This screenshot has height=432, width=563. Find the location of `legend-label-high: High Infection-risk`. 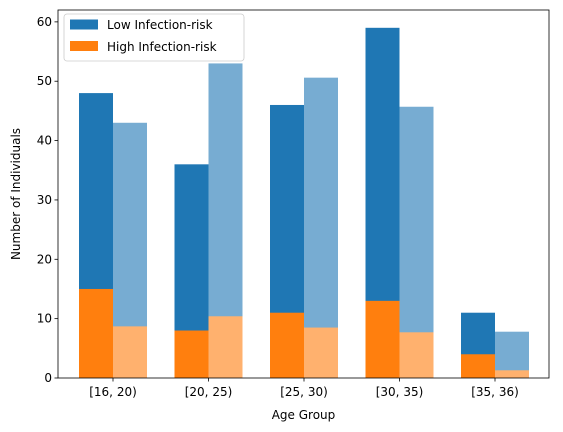

legend-label-high: High Infection-risk is located at coordinates (162, 47).